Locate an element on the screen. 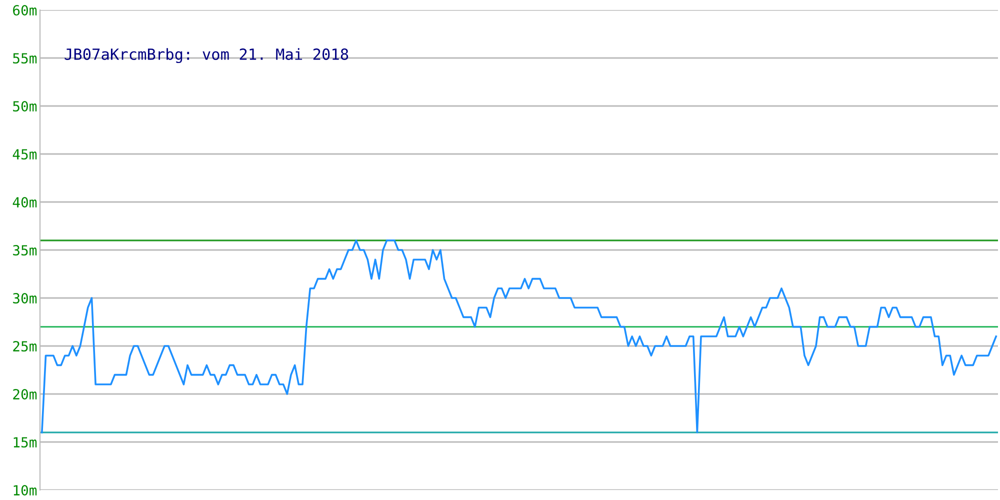 The image size is (1000, 500). y-tick-label: 30m is located at coordinates (25, 298).